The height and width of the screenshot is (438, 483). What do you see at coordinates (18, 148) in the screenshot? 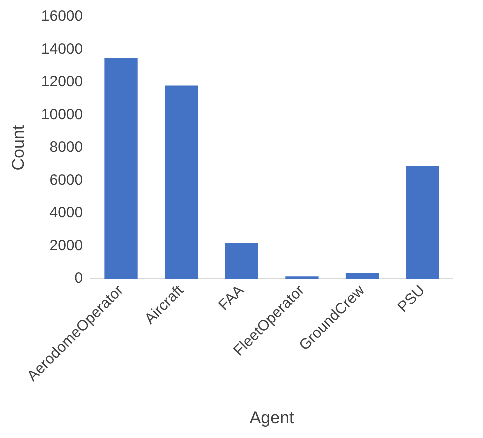
I see `y-axis-title: Count` at bounding box center [18, 148].